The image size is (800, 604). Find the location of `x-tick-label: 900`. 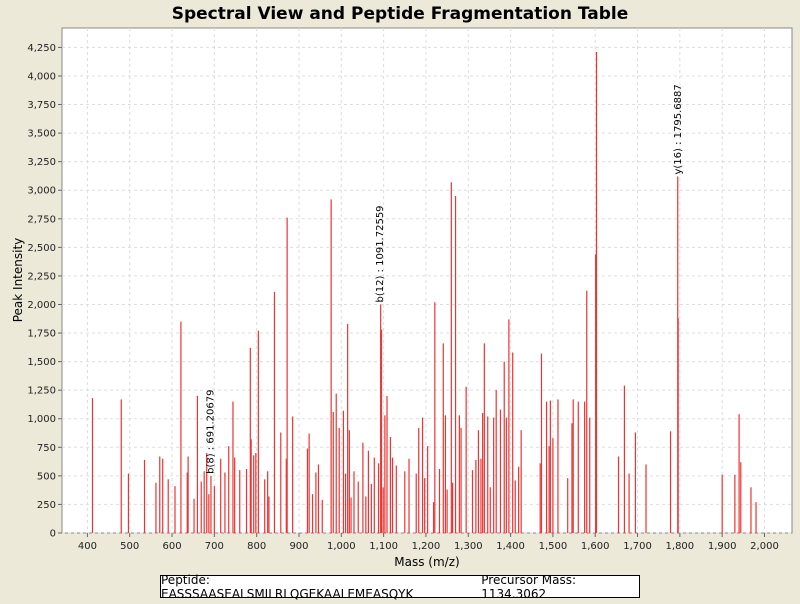

x-tick-label: 900 is located at coordinates (298, 546).